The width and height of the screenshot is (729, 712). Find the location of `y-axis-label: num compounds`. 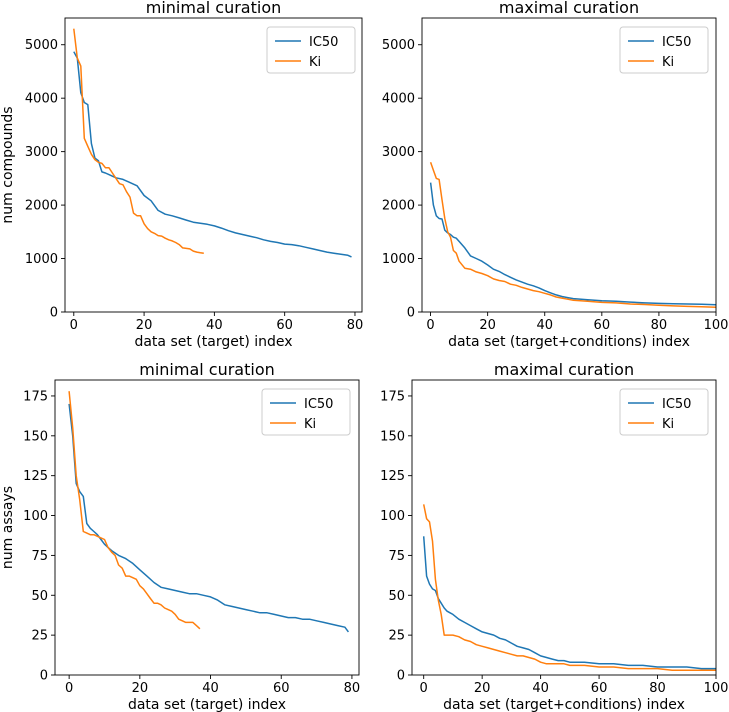

y-axis-label: num compounds is located at coordinates (8, 164).